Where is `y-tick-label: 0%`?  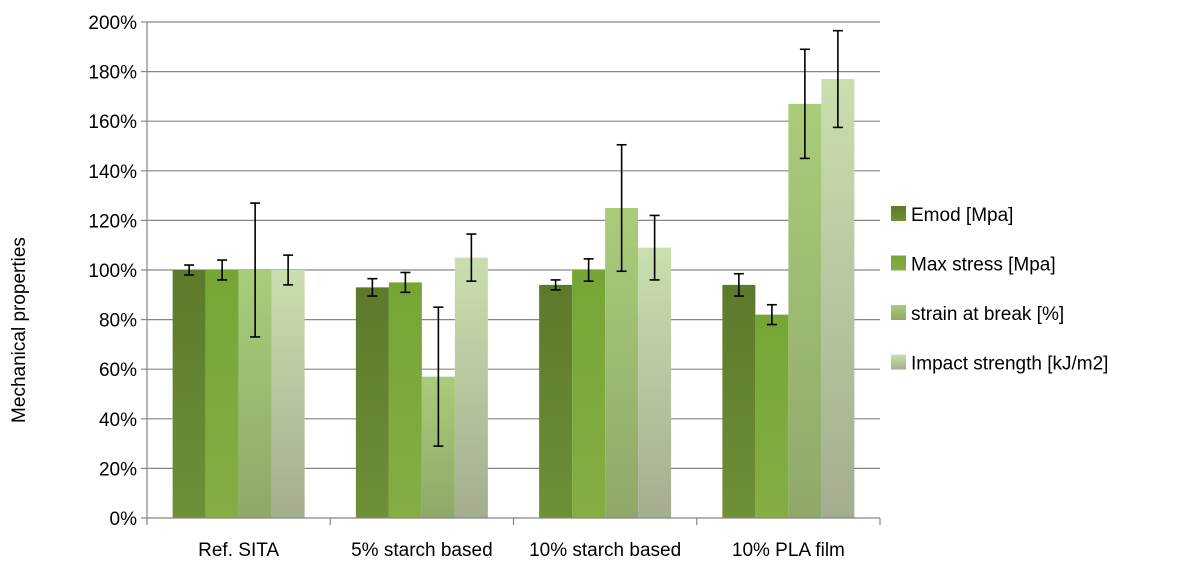 y-tick-label: 0% is located at coordinates (124, 519).